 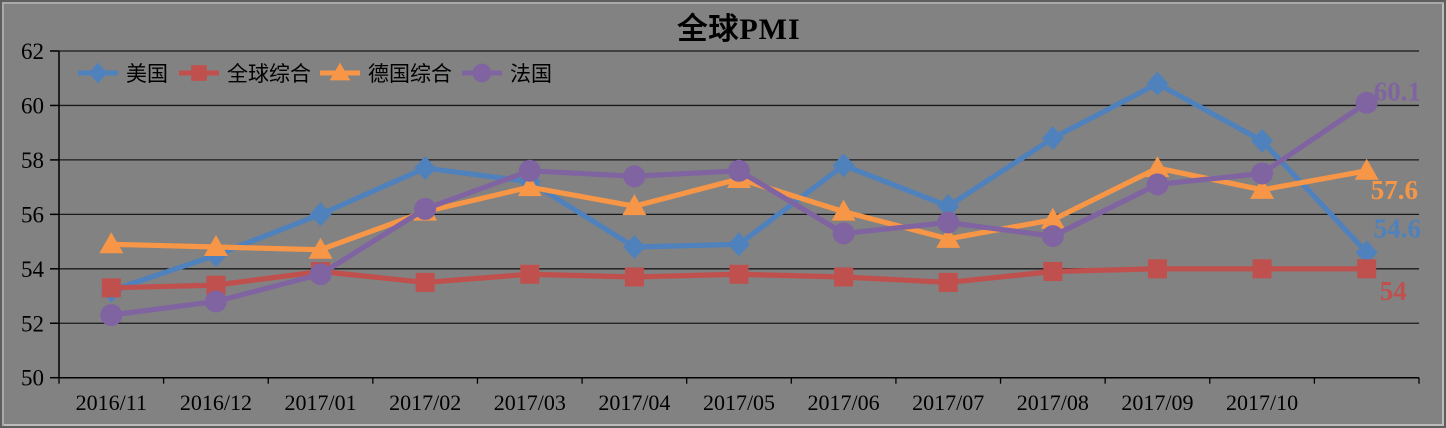 What do you see at coordinates (410, 74) in the screenshot?
I see `legend-label-germany: 德国综合` at bounding box center [410, 74].